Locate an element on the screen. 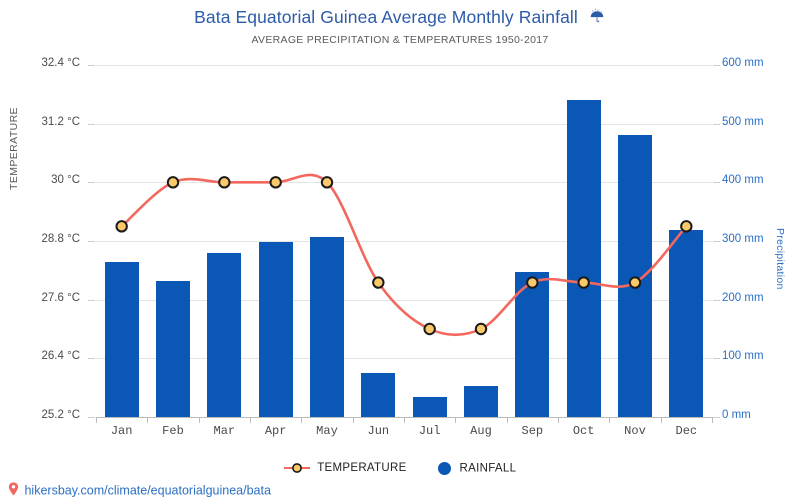  right-axis-tick-label: 100 mm is located at coordinates (743, 356).